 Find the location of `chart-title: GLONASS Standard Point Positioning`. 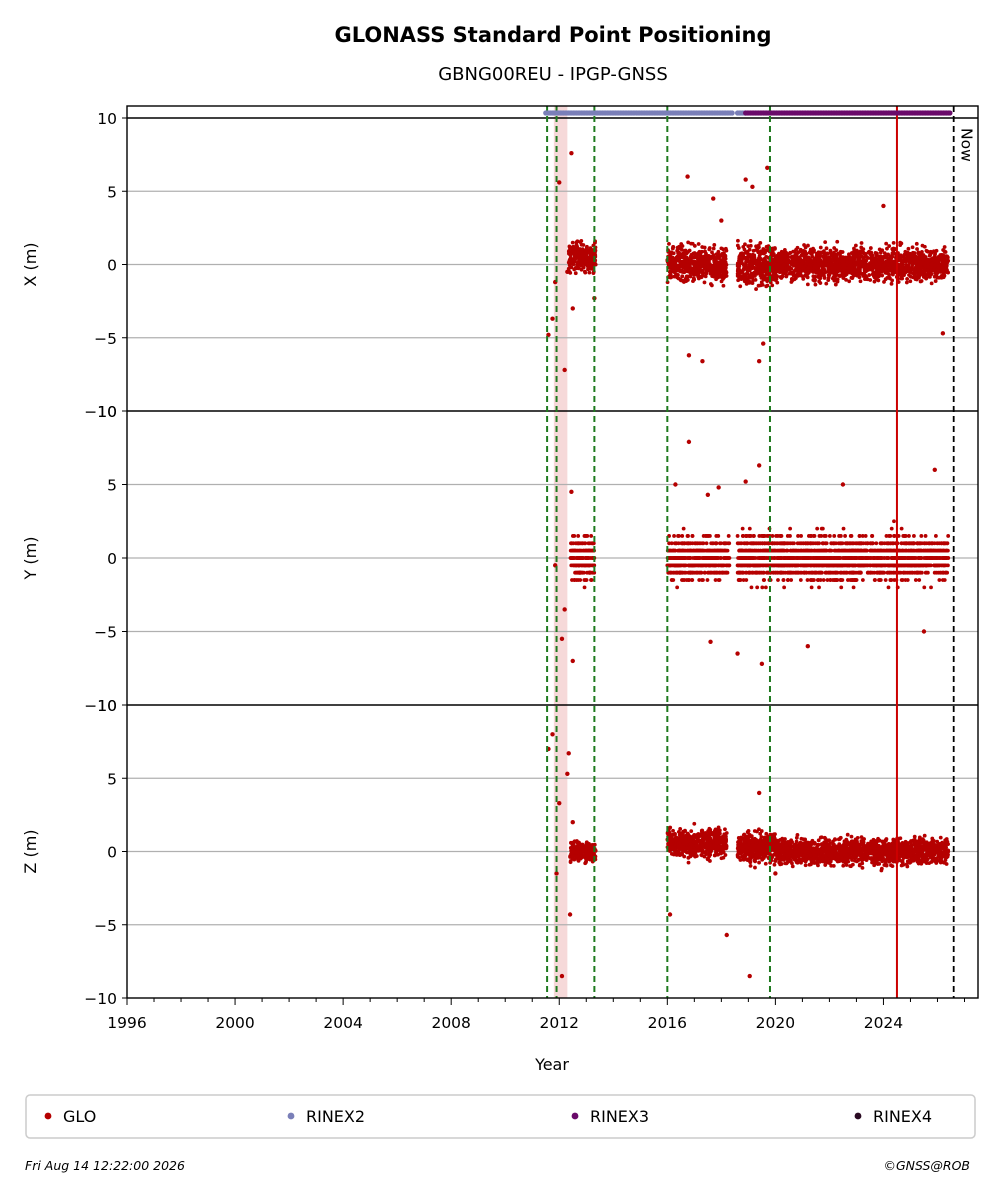

chart-title: GLONASS Standard Point Positioning is located at coordinates (553, 35).